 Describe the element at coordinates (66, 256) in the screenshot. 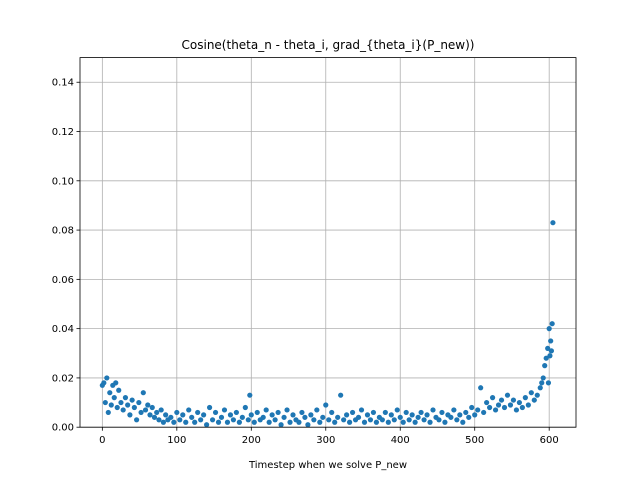

I see `y-axis: 0.00 0.02 0.04 0.06 0.08 0.10 0.12 0.14` at that location.